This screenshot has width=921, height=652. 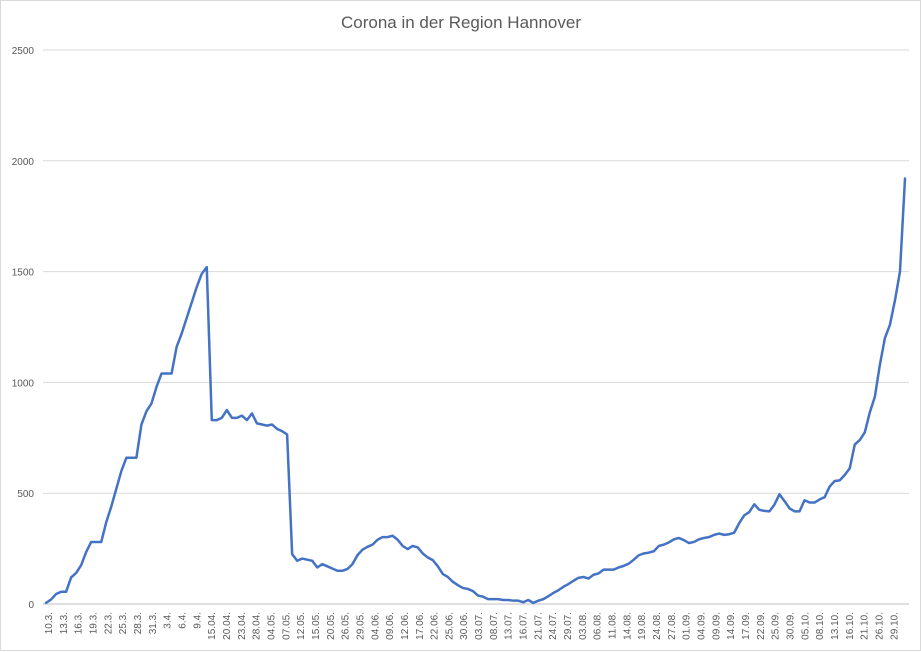 I want to click on x-tick-label: 29.07., so click(x=568, y=626).